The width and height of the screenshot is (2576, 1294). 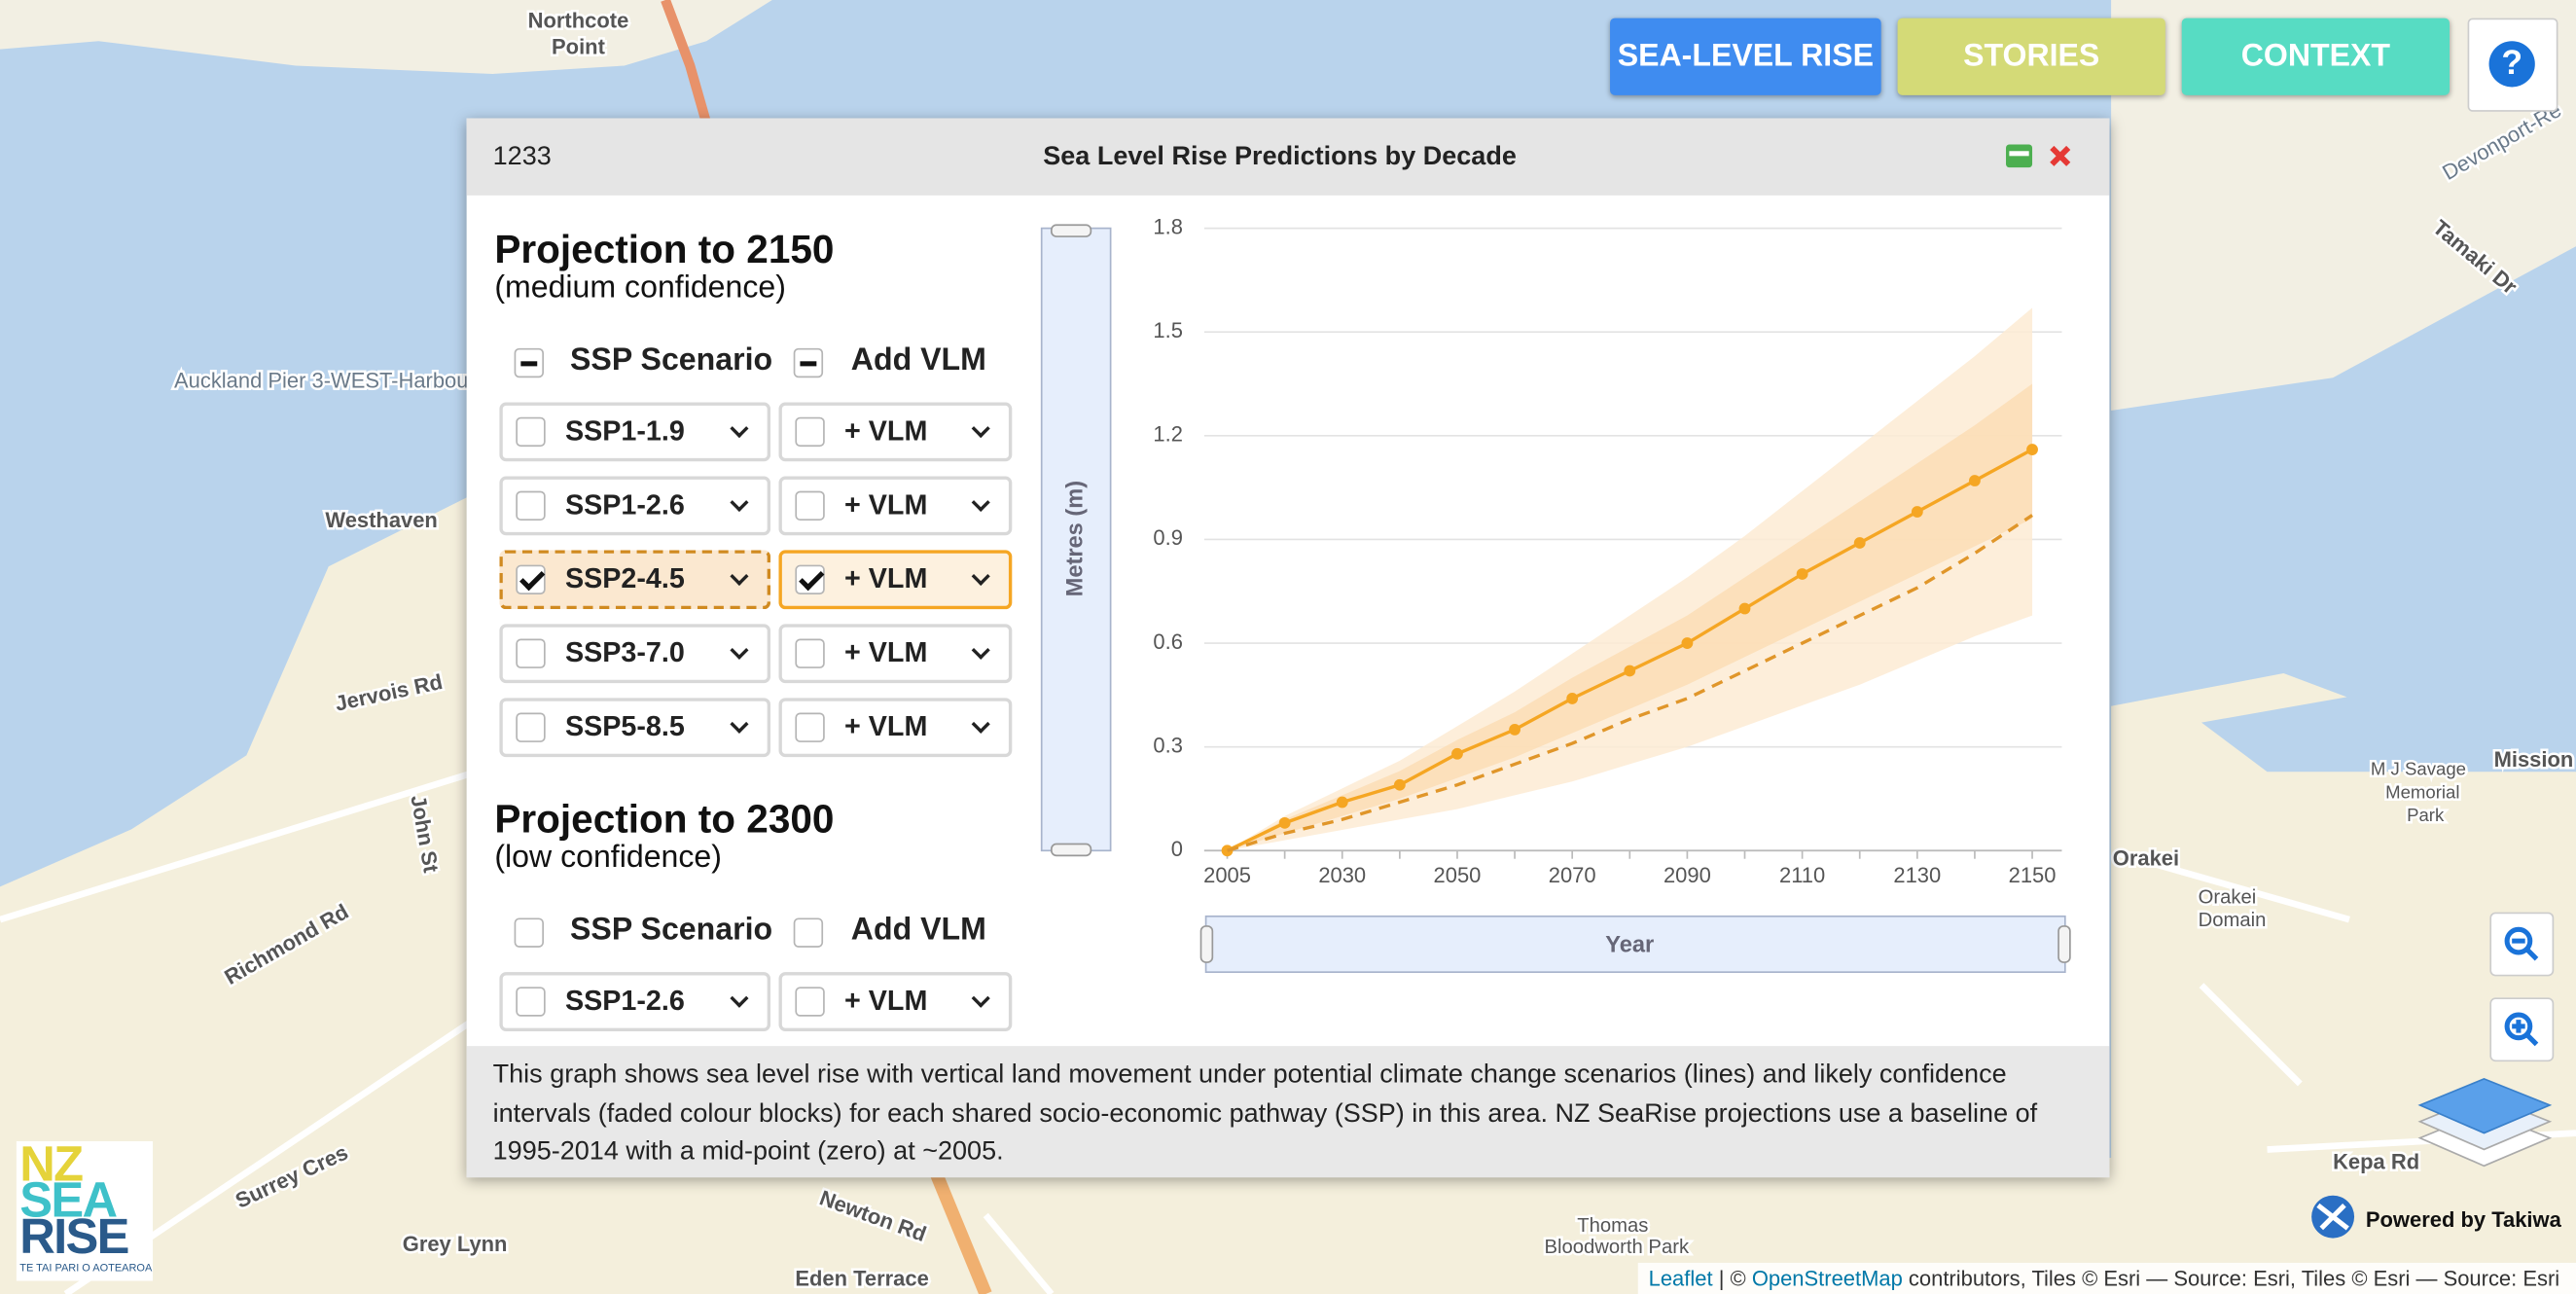 What do you see at coordinates (2316, 56) in the screenshot?
I see `nav-button: CONTEXT` at bounding box center [2316, 56].